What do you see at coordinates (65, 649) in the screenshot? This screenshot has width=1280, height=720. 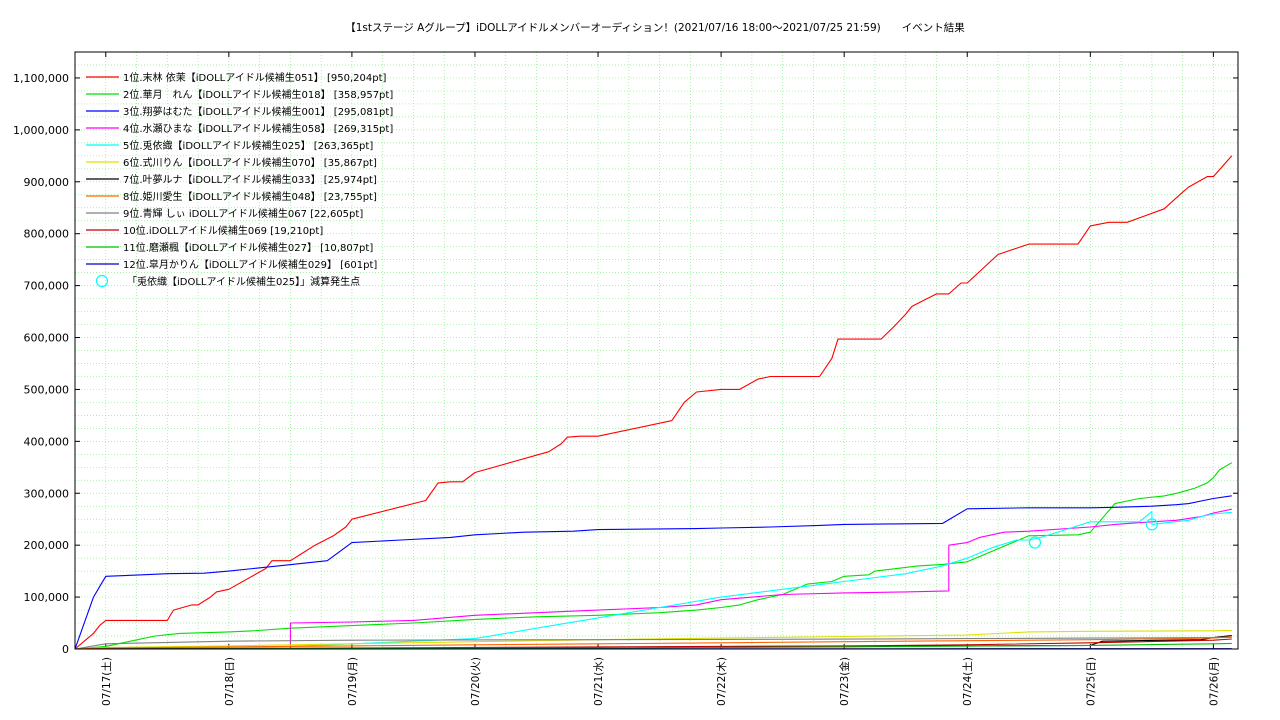 I see `y-tick-label: 0` at bounding box center [65, 649].